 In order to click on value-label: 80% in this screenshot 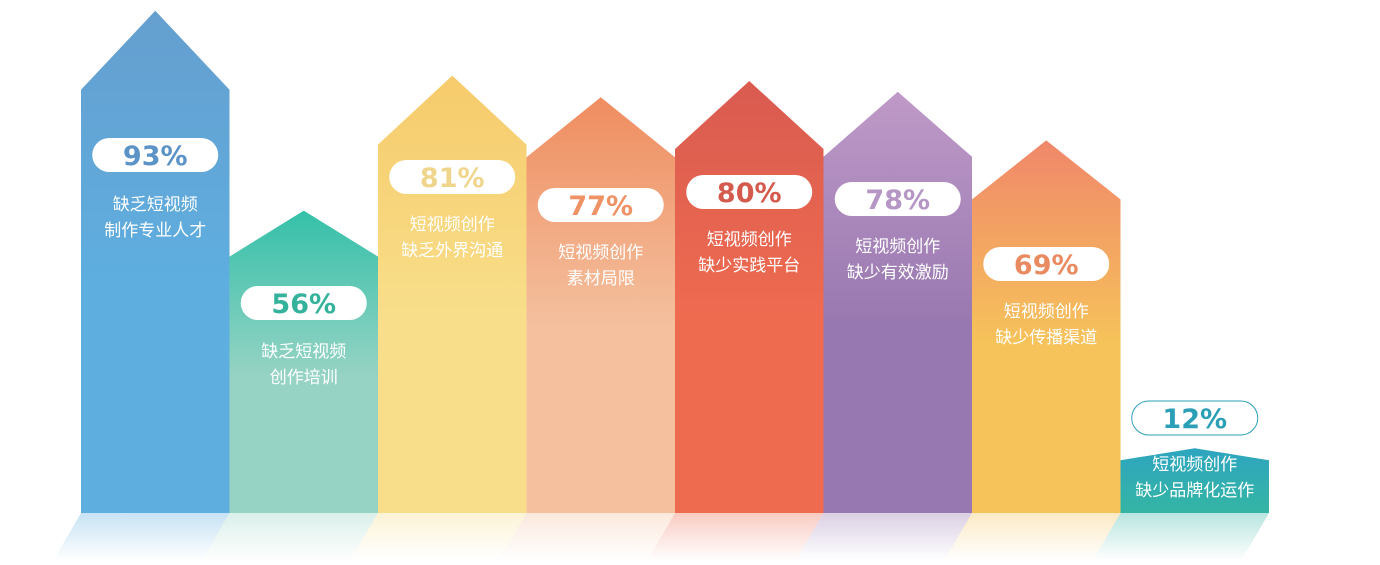, I will do `click(749, 193)`.